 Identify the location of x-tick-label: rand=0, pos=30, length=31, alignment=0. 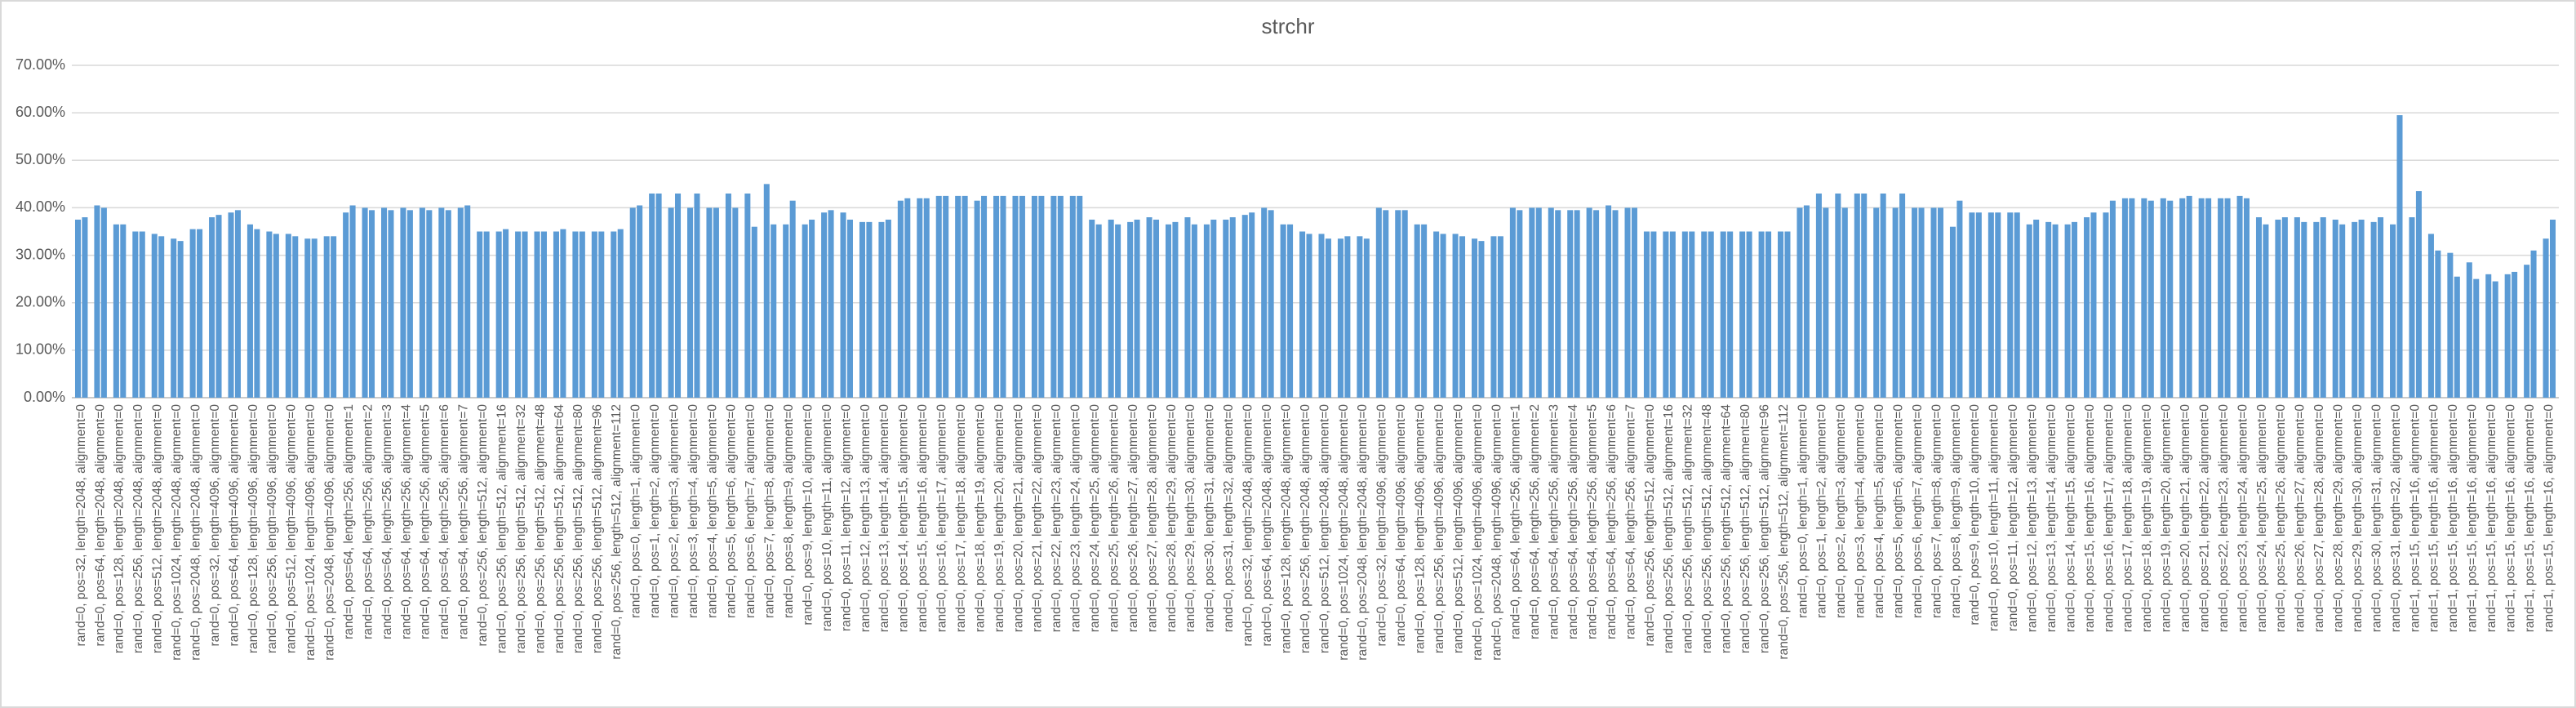
(2376, 518).